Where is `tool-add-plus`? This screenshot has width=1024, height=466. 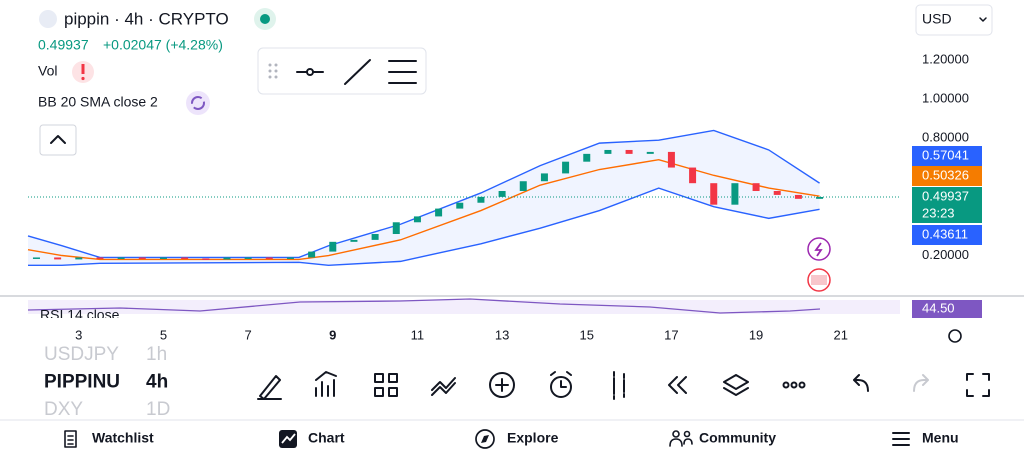 tool-add-plus is located at coordinates (502, 385).